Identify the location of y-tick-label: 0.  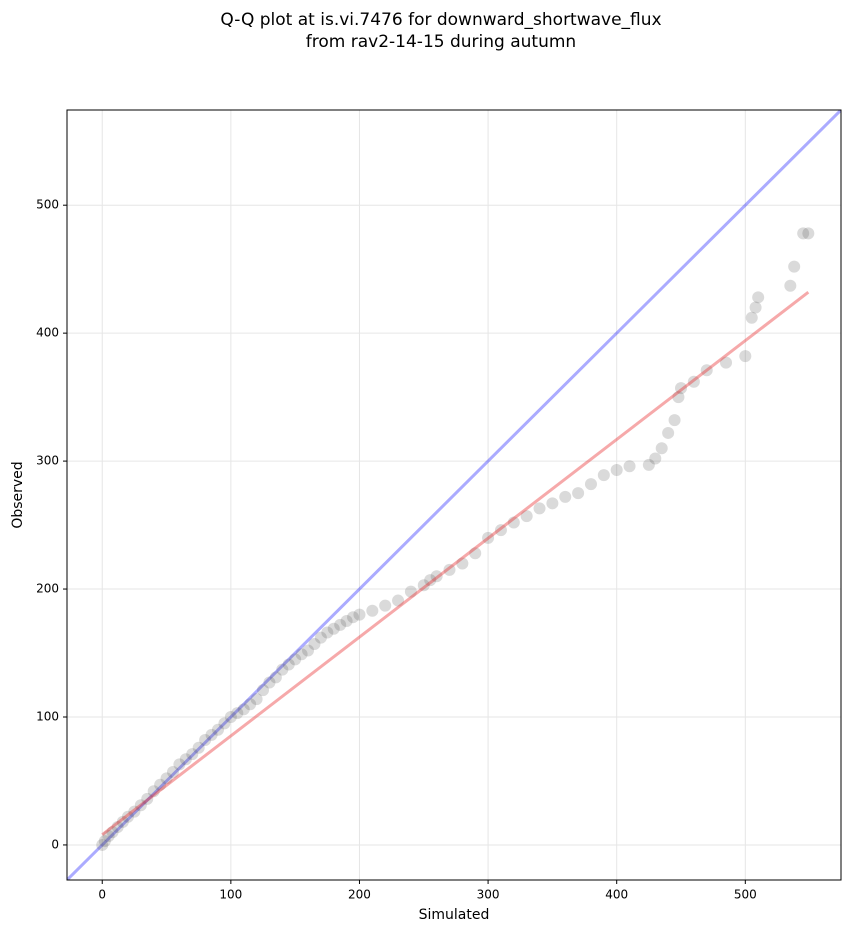
(55, 844).